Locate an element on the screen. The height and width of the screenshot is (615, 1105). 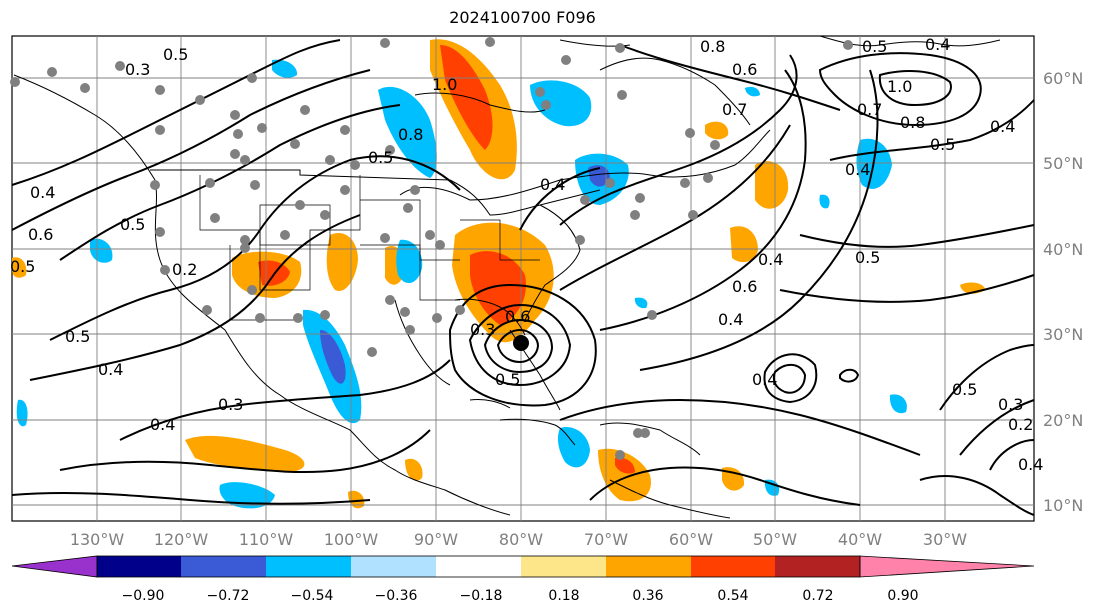
lat-tick-label: 60°N is located at coordinates (1063, 78).